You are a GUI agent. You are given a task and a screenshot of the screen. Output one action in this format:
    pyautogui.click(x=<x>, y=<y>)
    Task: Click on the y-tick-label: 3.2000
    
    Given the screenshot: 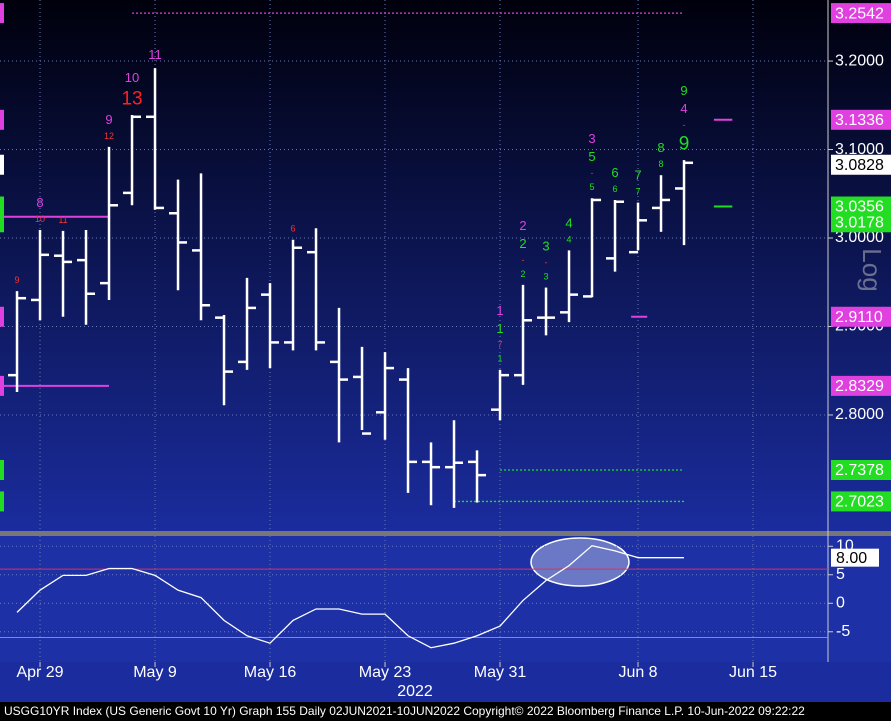 What is the action you would take?
    pyautogui.click(x=859, y=60)
    